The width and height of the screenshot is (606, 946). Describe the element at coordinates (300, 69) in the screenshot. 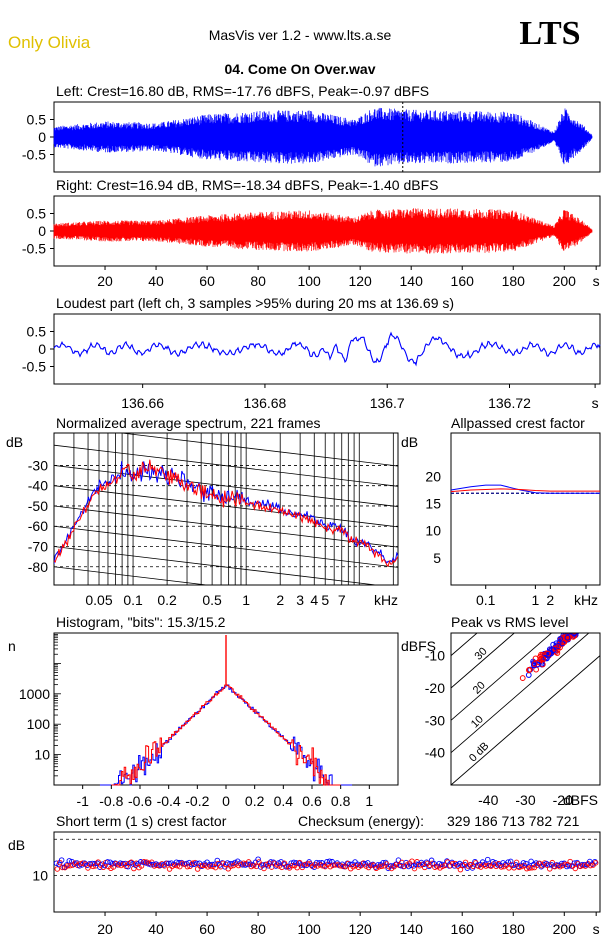

I see `file-name: 04. Come On Over.wav` at that location.